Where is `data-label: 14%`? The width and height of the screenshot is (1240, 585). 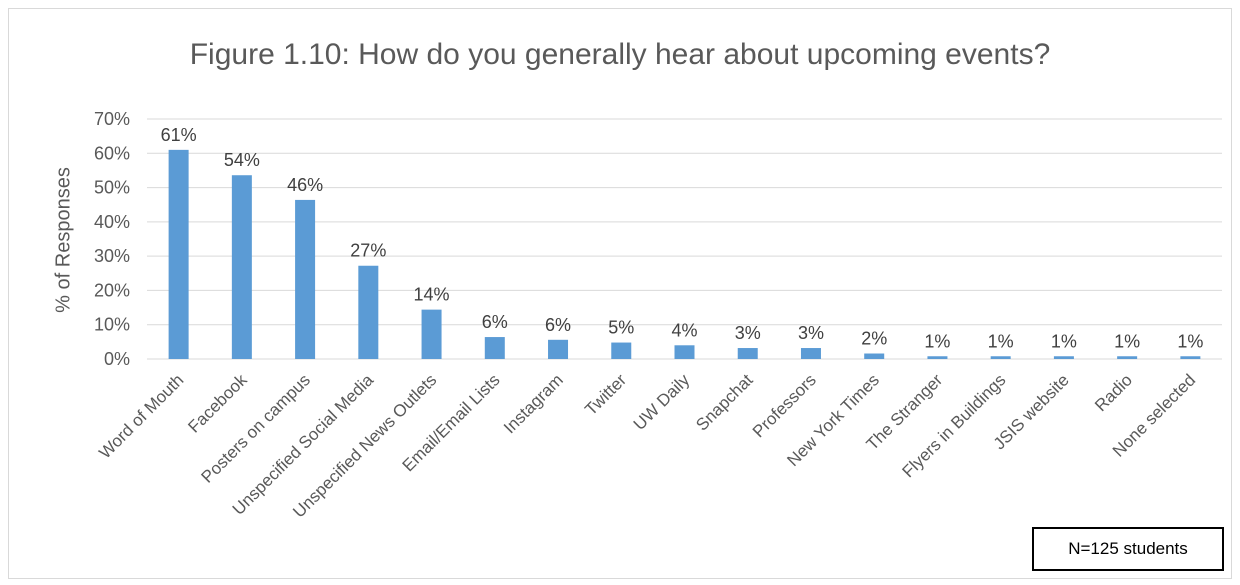 data-label: 14% is located at coordinates (432, 295).